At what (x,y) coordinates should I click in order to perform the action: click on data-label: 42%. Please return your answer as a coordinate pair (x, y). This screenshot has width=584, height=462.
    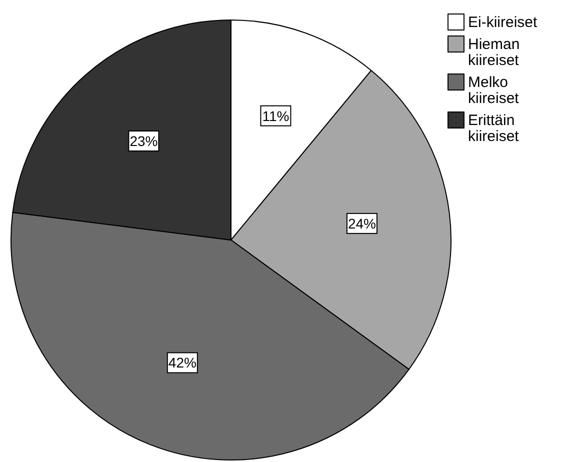
    Looking at the image, I should click on (182, 362).